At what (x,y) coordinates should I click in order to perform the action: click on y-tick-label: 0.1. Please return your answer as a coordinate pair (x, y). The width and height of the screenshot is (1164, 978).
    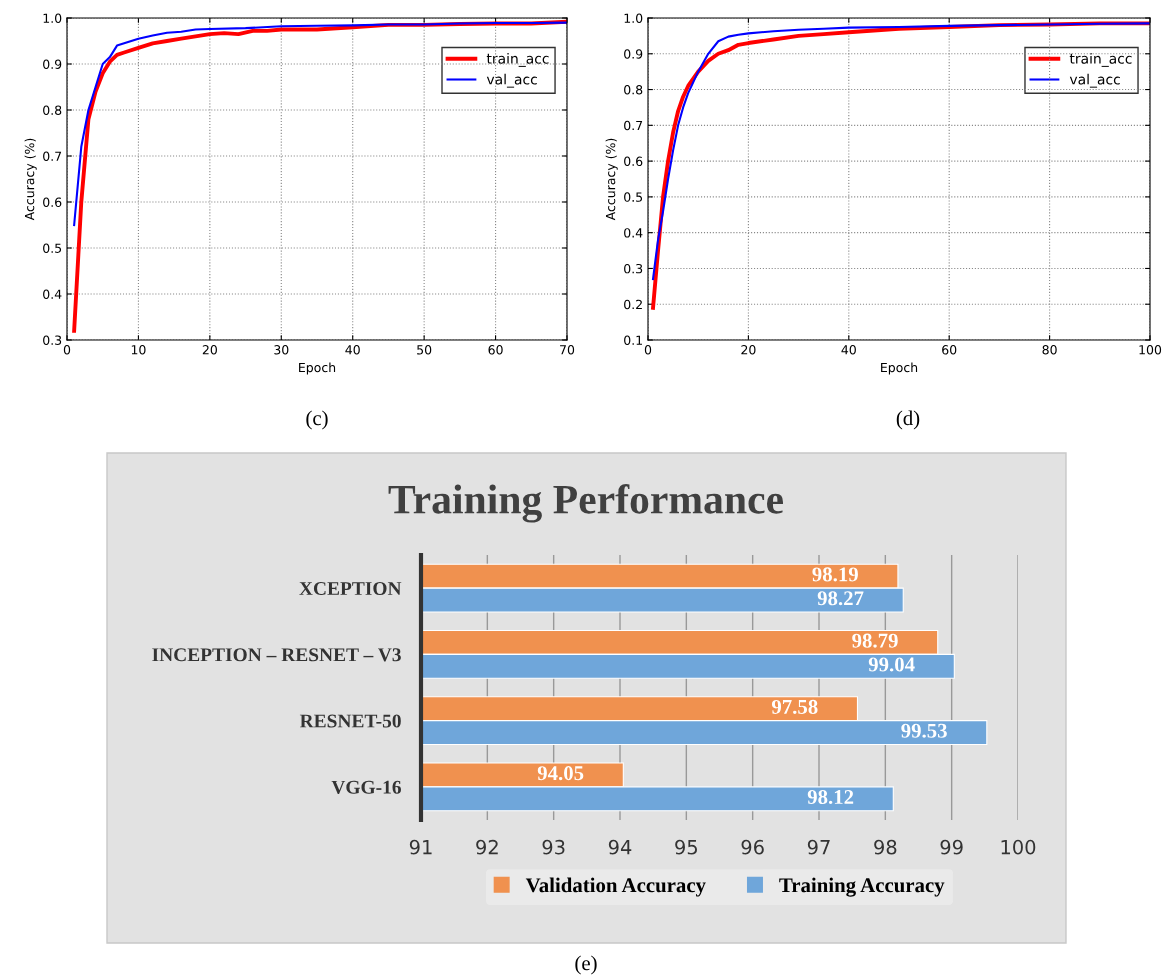
    Looking at the image, I should click on (633, 340).